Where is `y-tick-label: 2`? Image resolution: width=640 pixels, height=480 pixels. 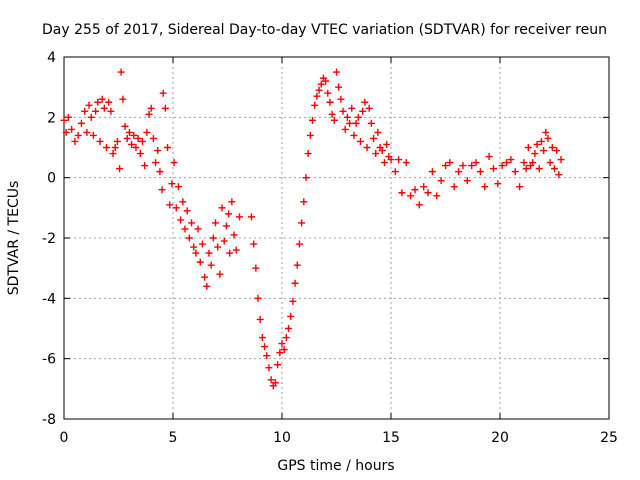 y-tick-label: 2 is located at coordinates (51, 118).